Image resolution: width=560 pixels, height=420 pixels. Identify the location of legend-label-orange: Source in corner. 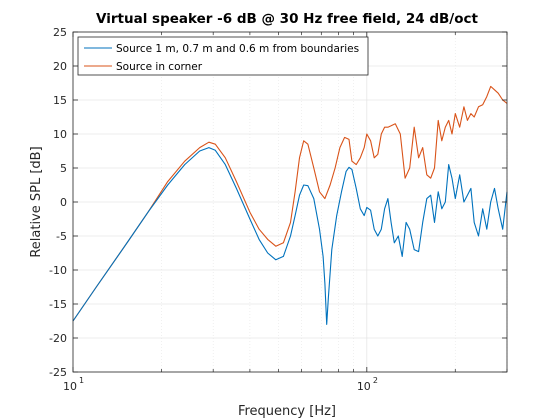
(159, 67).